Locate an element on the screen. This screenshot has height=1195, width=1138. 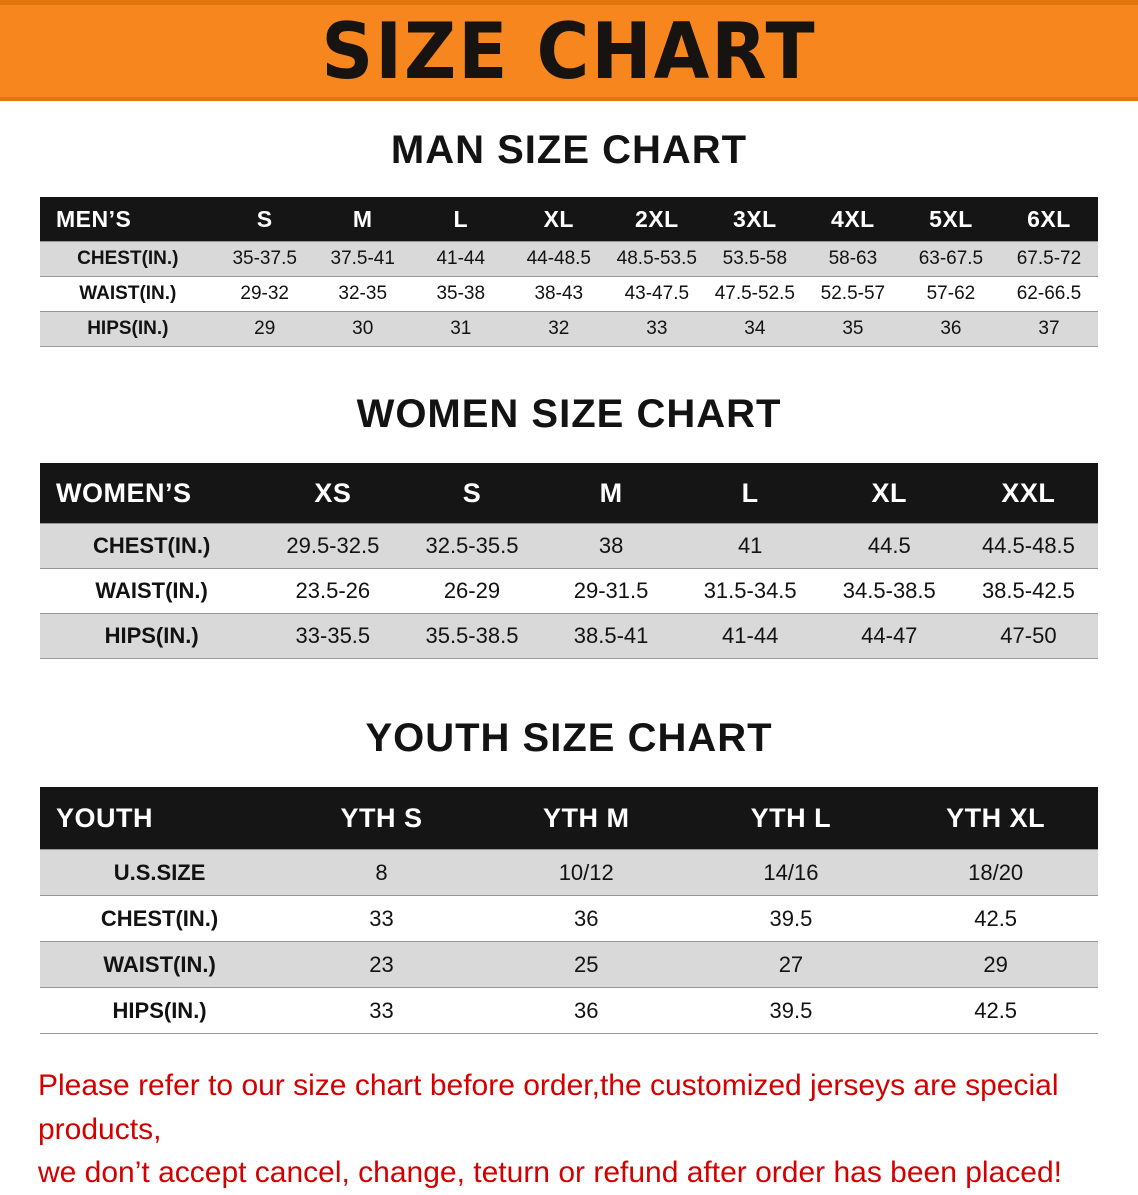
women-size-chart-heading: WOMEN SIZE CHART is located at coordinates (569, 414).